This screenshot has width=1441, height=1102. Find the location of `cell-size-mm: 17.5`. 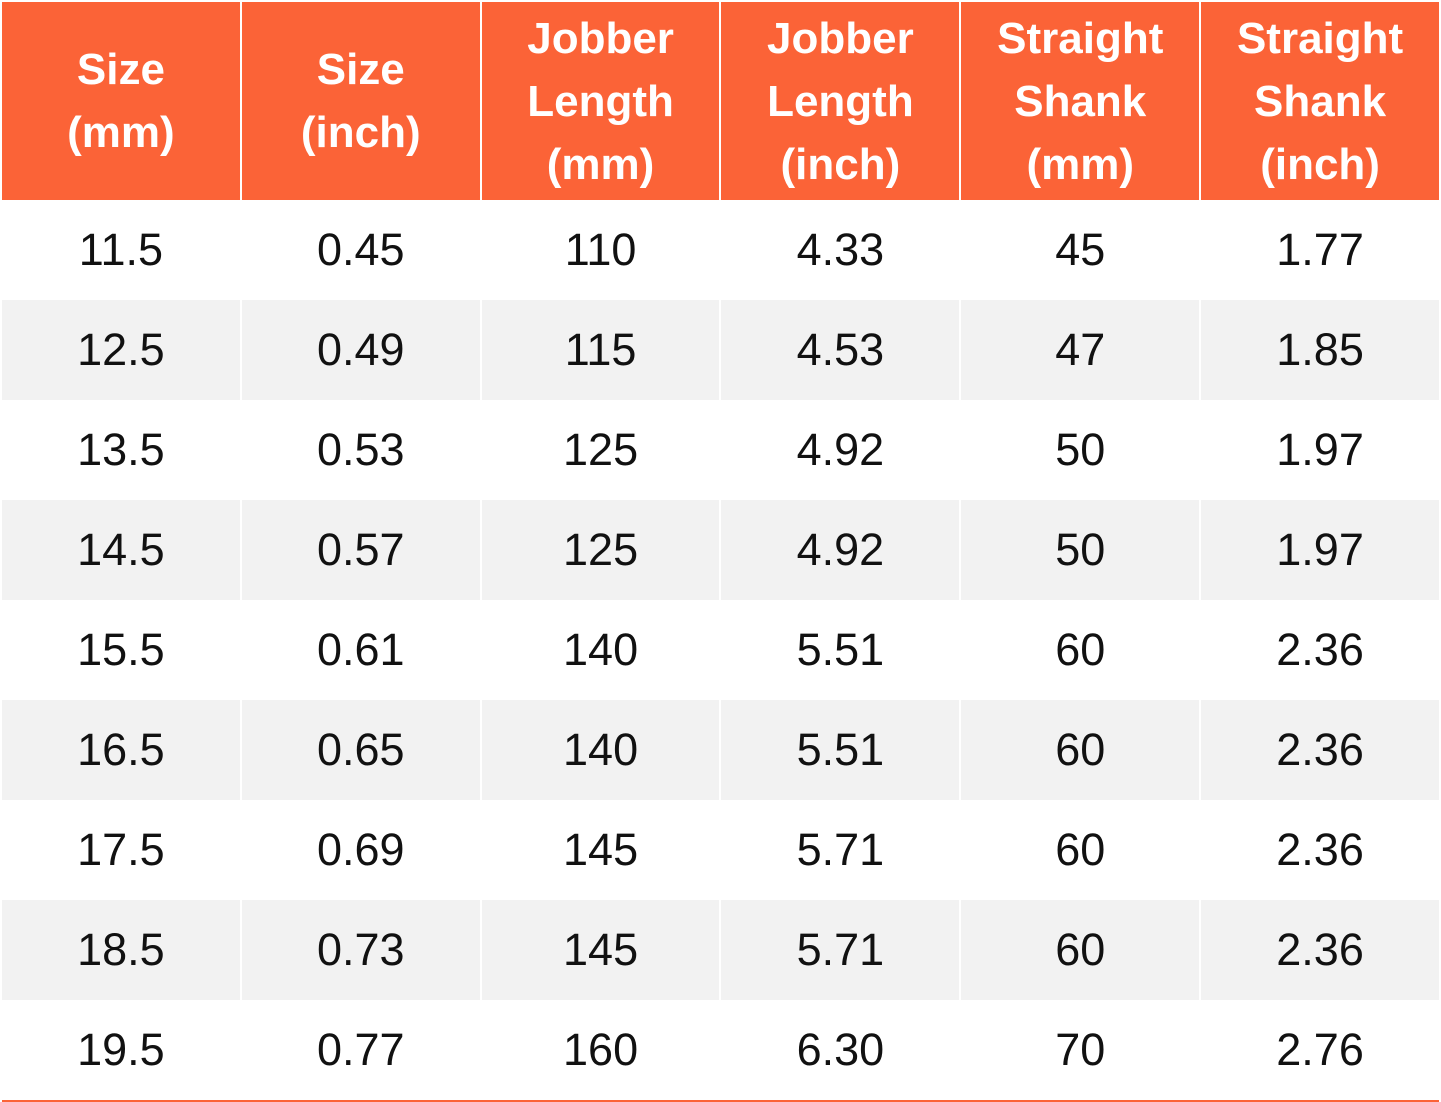

cell-size-mm: 17.5 is located at coordinates (121, 850).